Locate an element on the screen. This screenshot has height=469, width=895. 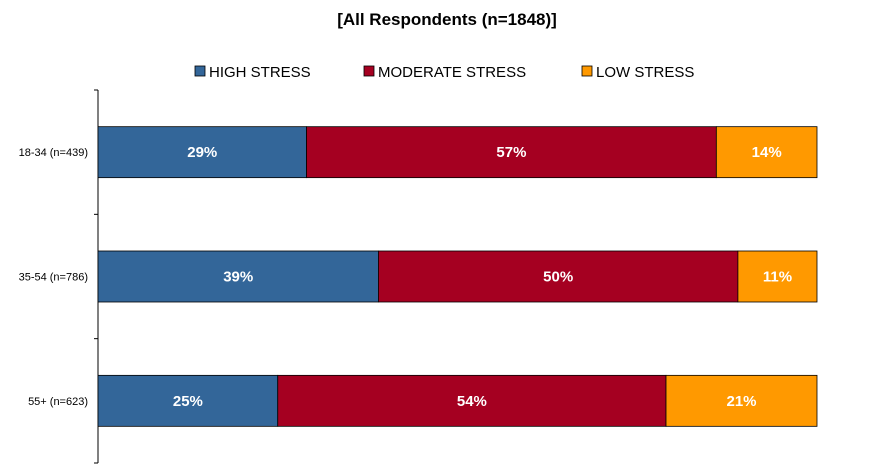
legend-swatch-low-stress is located at coordinates (587, 71).